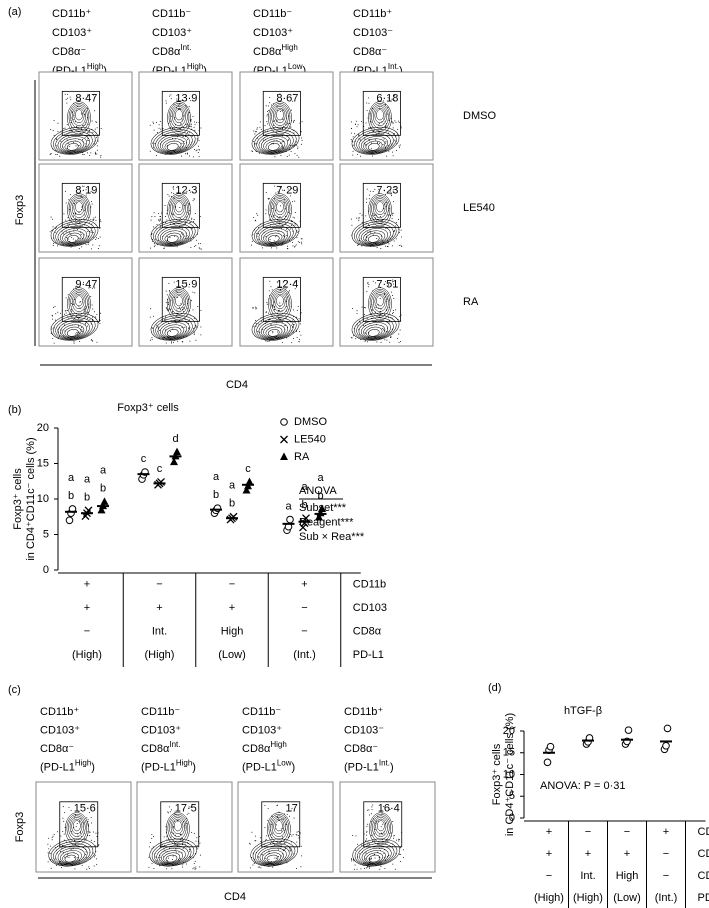 The image size is (709, 908). Describe the element at coordinates (509, 731) in the screenshot. I see `y-tick-label: 20` at that location.